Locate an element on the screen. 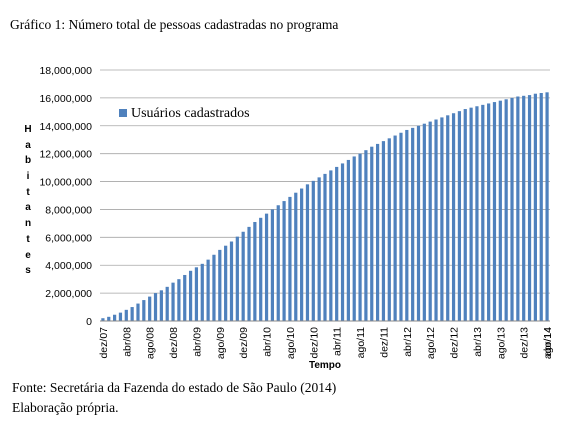 Image resolution: width=567 pixels, height=428 pixels. y-axis-label-letter: b is located at coordinates (28, 161).